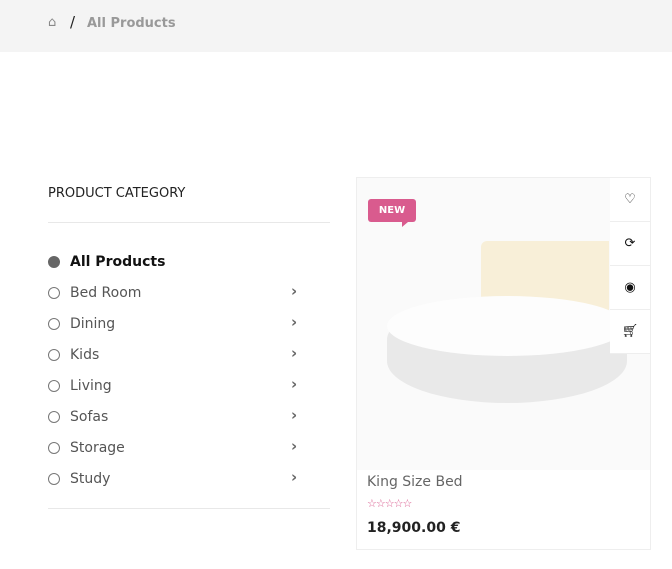 Image resolution: width=672 pixels, height=569 pixels. Describe the element at coordinates (85, 355) in the screenshot. I see `category-label: Kids` at that location.